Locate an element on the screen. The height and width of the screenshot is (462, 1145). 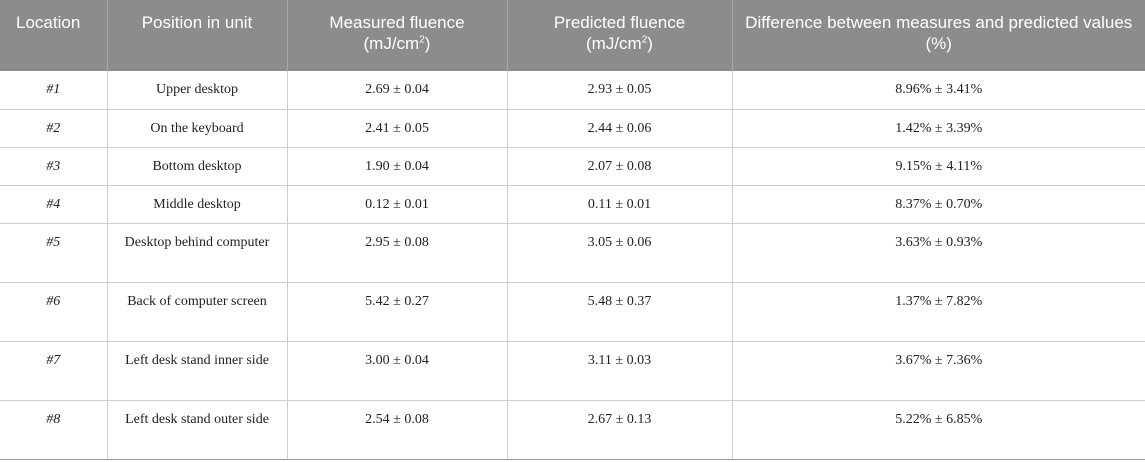
cell-location: #5 is located at coordinates (53, 253).